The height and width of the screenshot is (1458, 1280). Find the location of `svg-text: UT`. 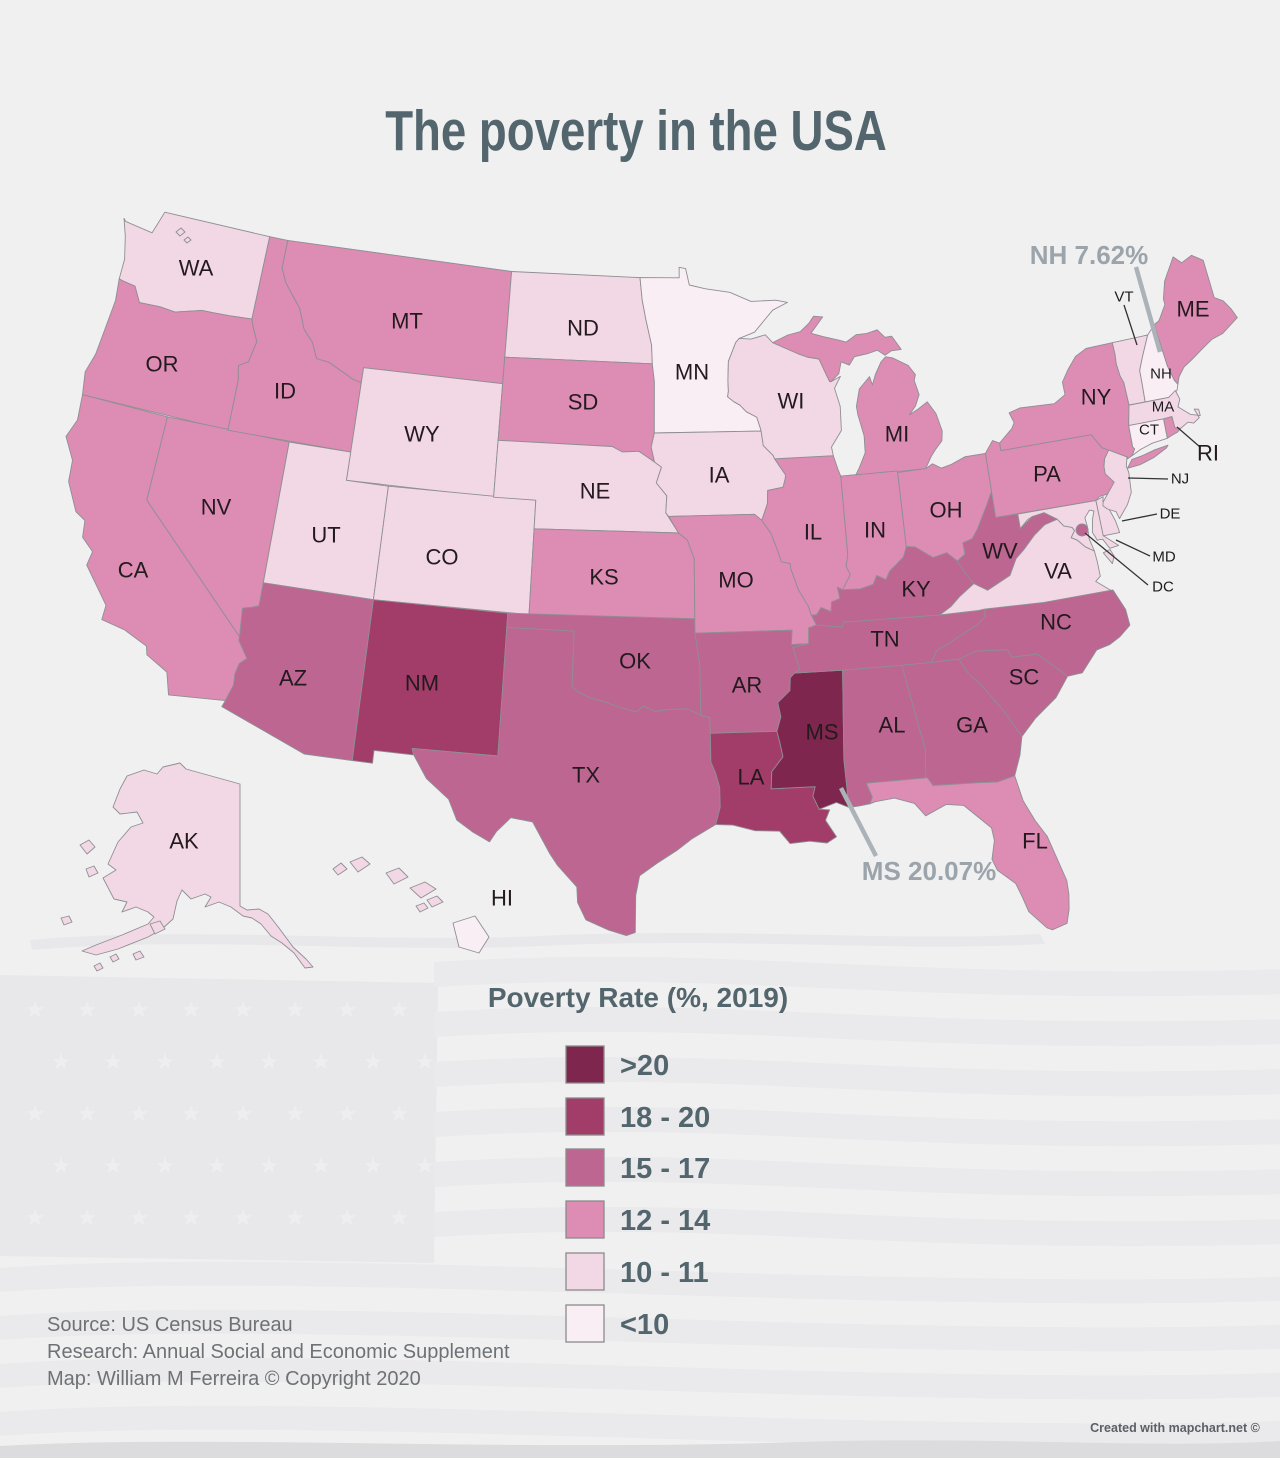

svg-text: UT is located at coordinates (325, 535).